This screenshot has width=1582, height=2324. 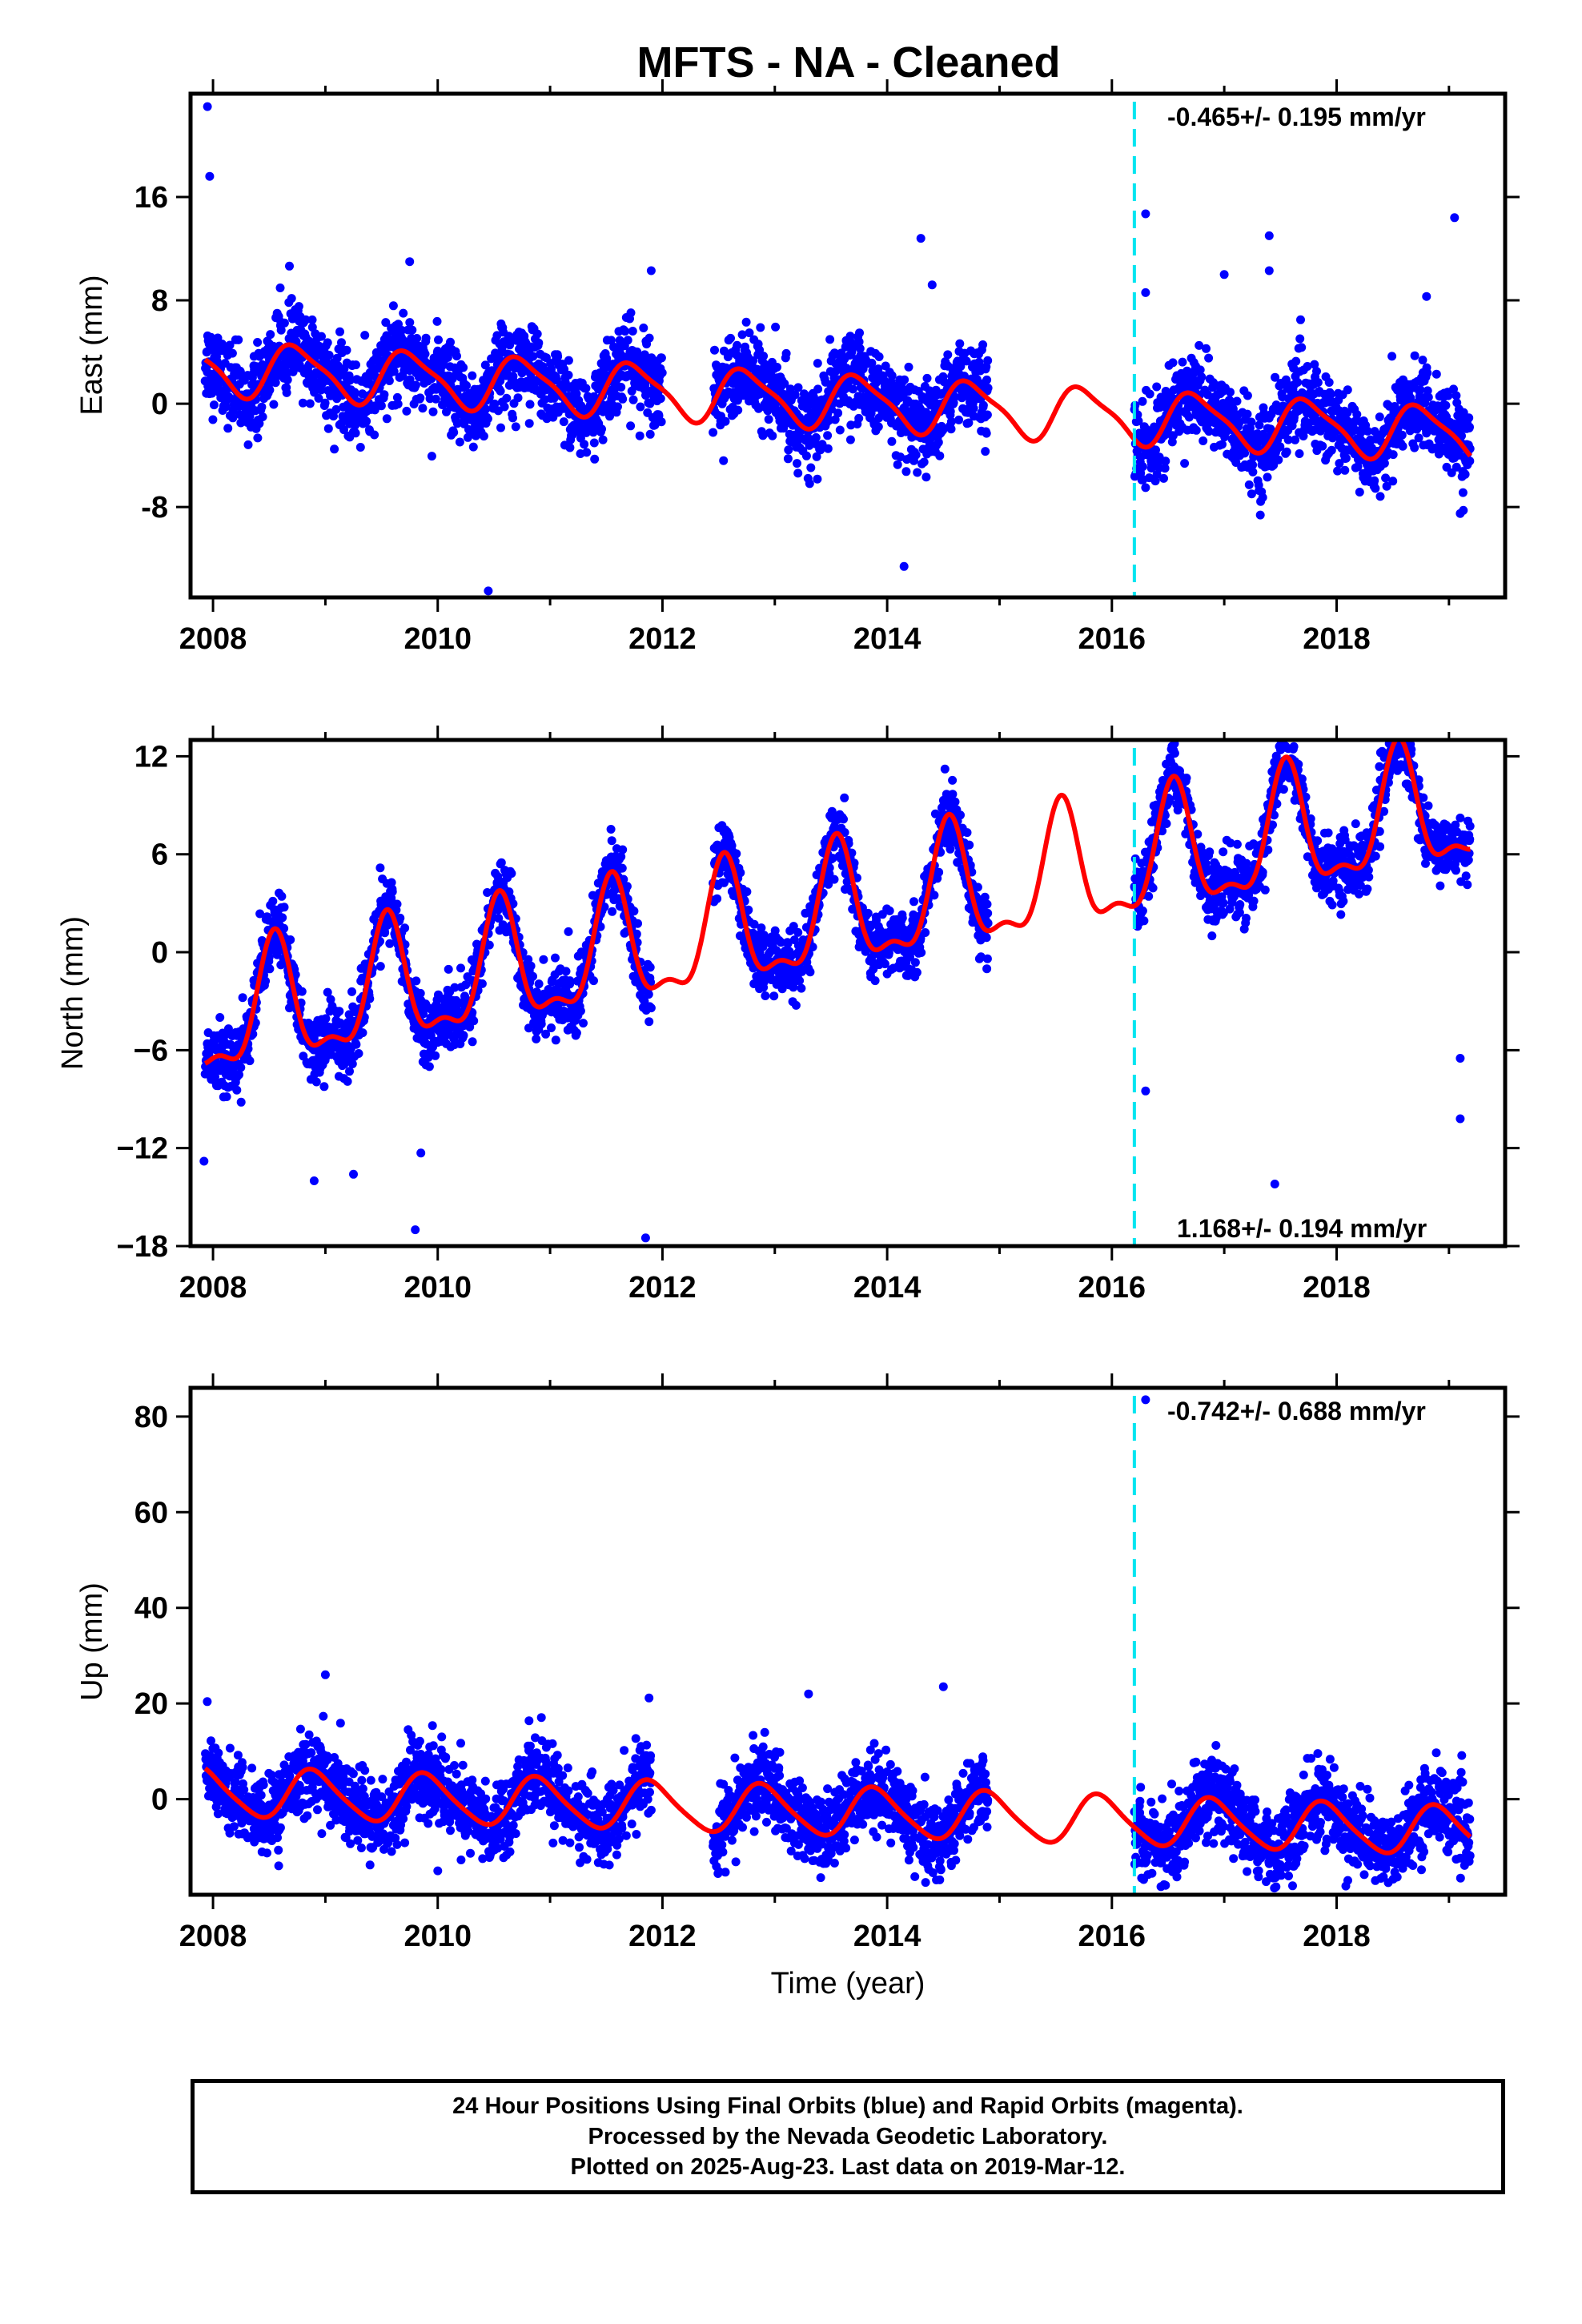 What do you see at coordinates (213, 639) in the screenshot?
I see `east-x-tick-label: 2008` at bounding box center [213, 639].